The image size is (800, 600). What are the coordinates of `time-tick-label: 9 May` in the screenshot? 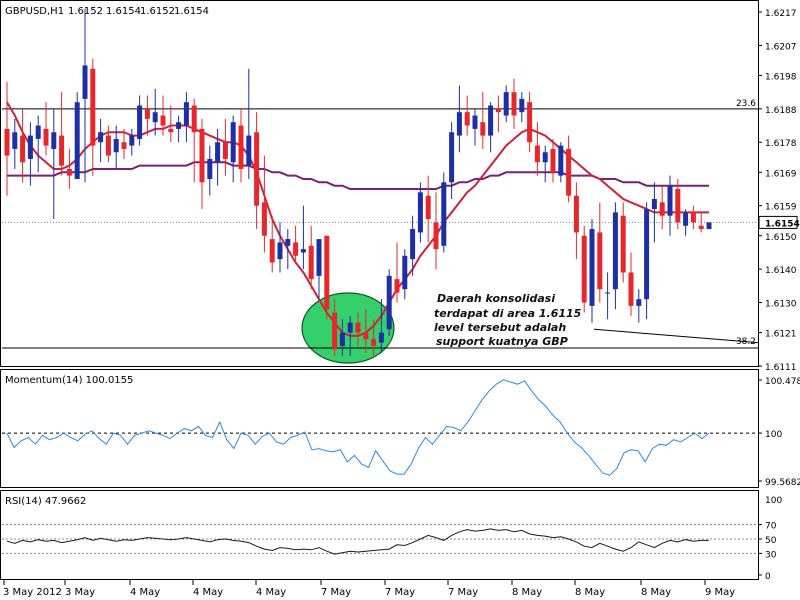 It's located at (720, 592).